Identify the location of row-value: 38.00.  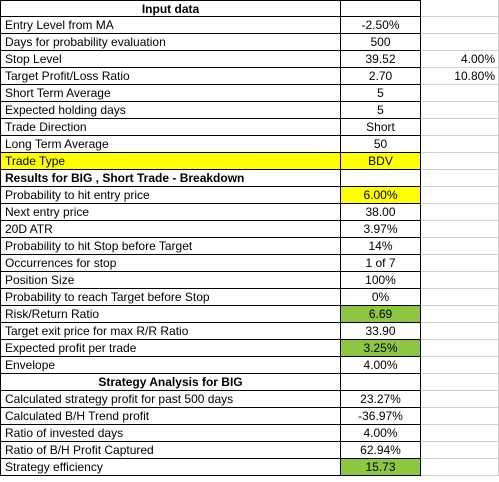
(381, 212).